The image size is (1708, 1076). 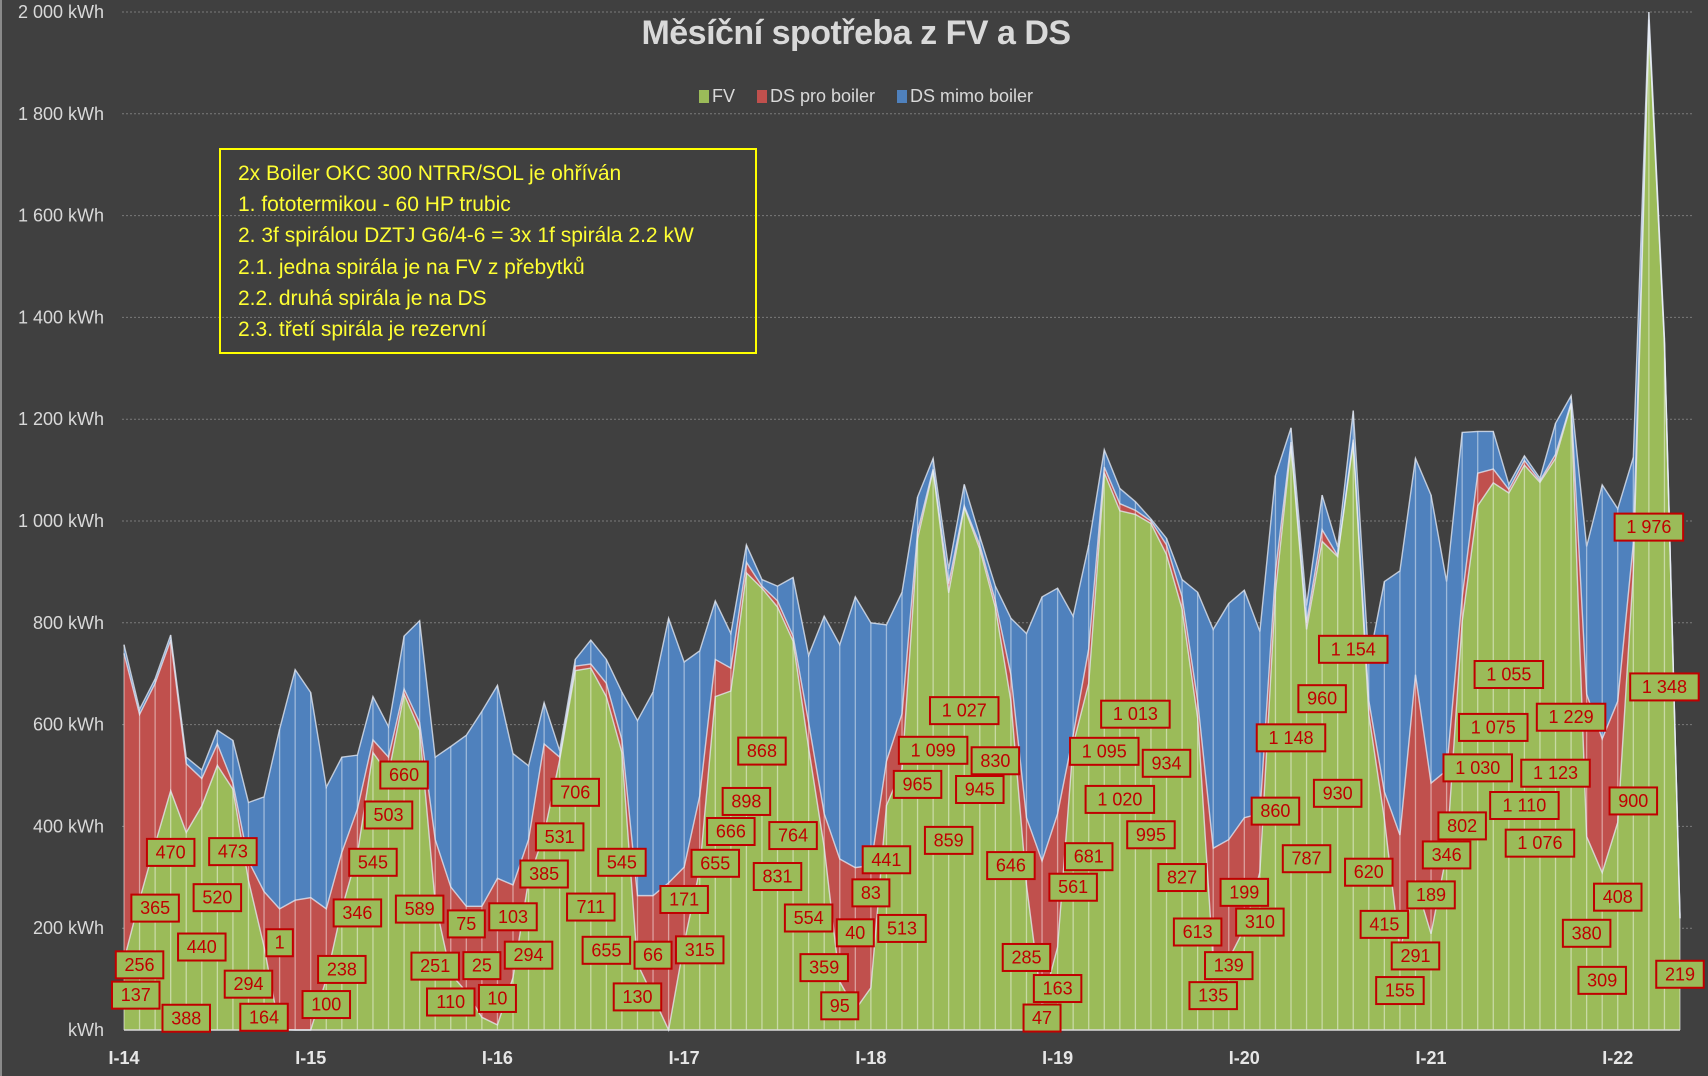 I want to click on data-label: 900, so click(x=1633, y=801).